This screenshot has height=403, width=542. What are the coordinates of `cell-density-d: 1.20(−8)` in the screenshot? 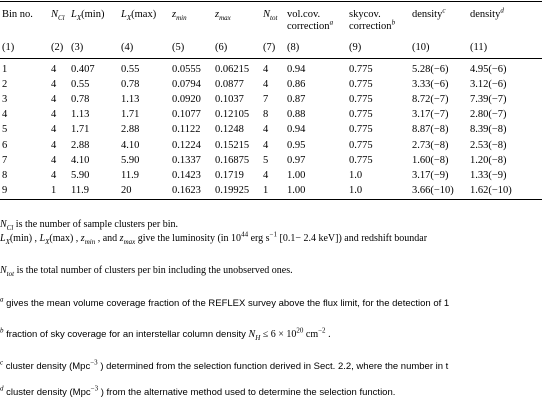 It's located at (488, 160).